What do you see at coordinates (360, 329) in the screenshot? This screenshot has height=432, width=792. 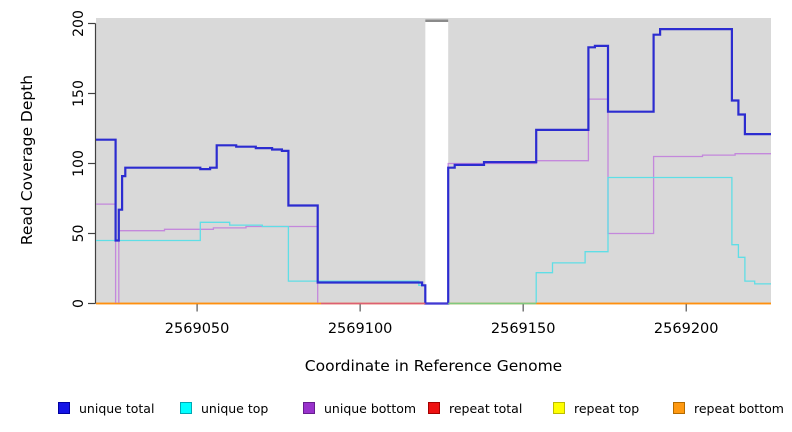 I see `x-tick-label: 2569100` at bounding box center [360, 329].